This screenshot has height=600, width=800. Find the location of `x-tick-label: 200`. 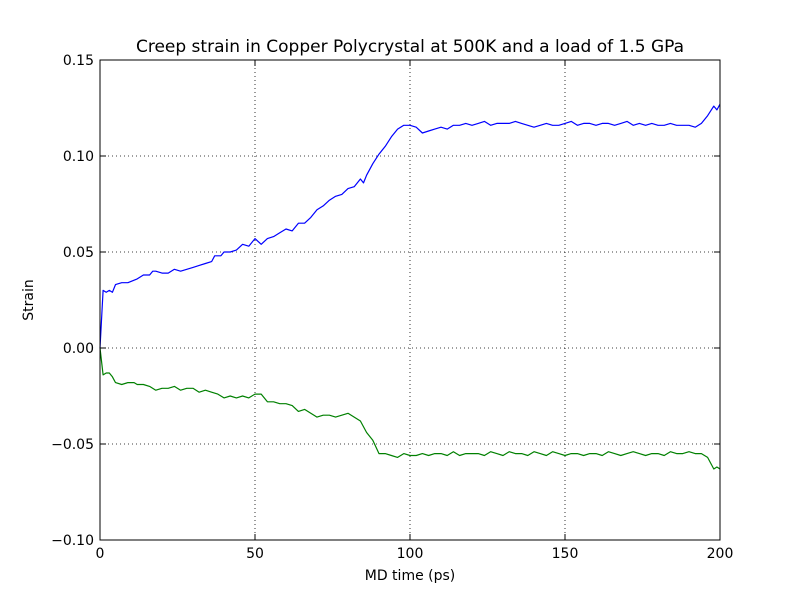

x-tick-label: 200 is located at coordinates (720, 554).